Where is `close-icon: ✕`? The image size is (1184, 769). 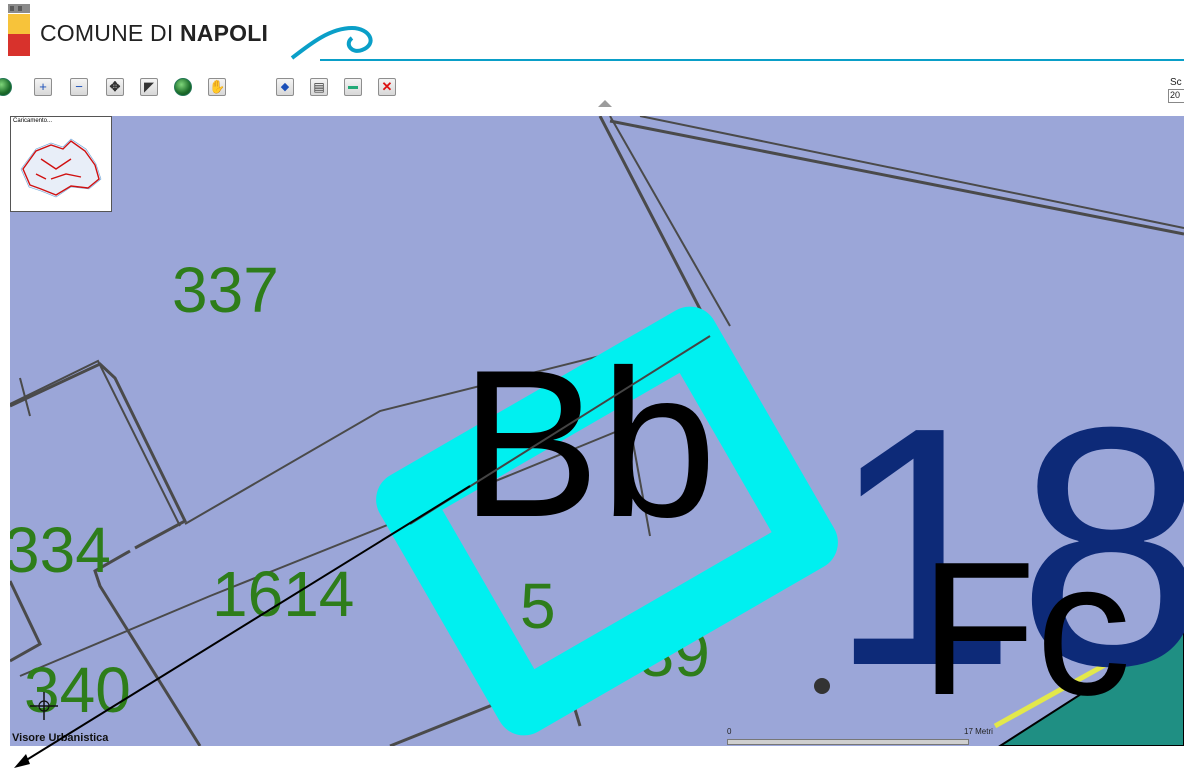
close-icon: ✕ is located at coordinates (387, 87).